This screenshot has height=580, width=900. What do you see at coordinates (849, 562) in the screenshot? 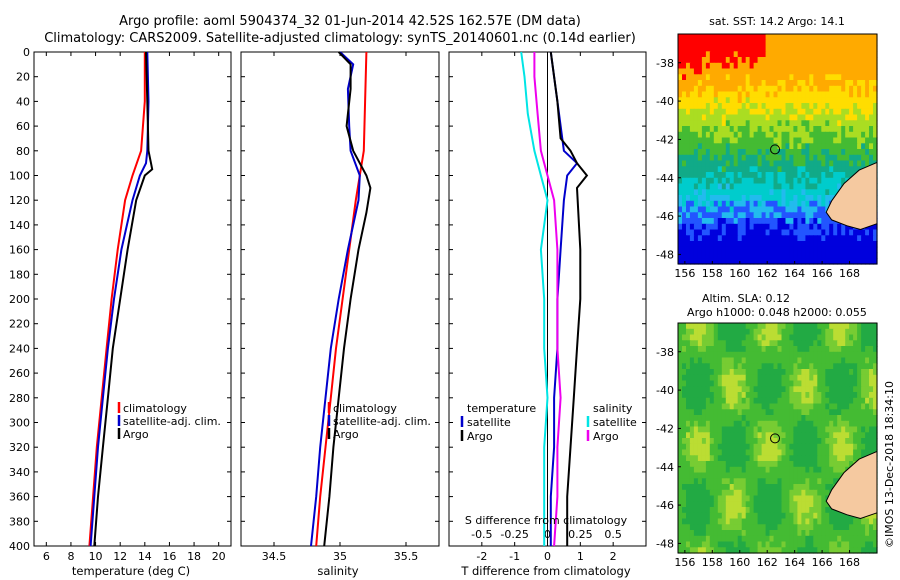
I see `x-tick-label: 168` at bounding box center [849, 562].